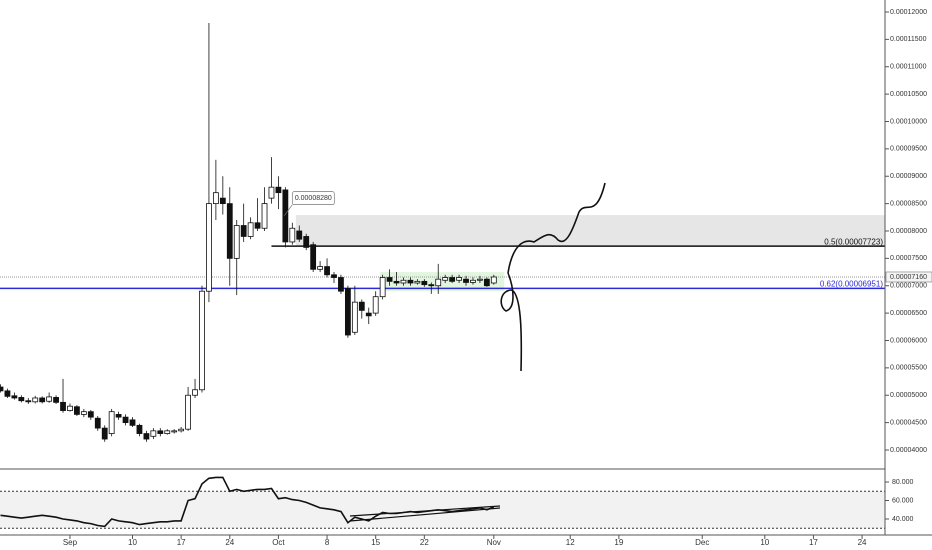 The height and width of the screenshot is (550, 932). I want to click on x-tick-label: 19, so click(618, 542).